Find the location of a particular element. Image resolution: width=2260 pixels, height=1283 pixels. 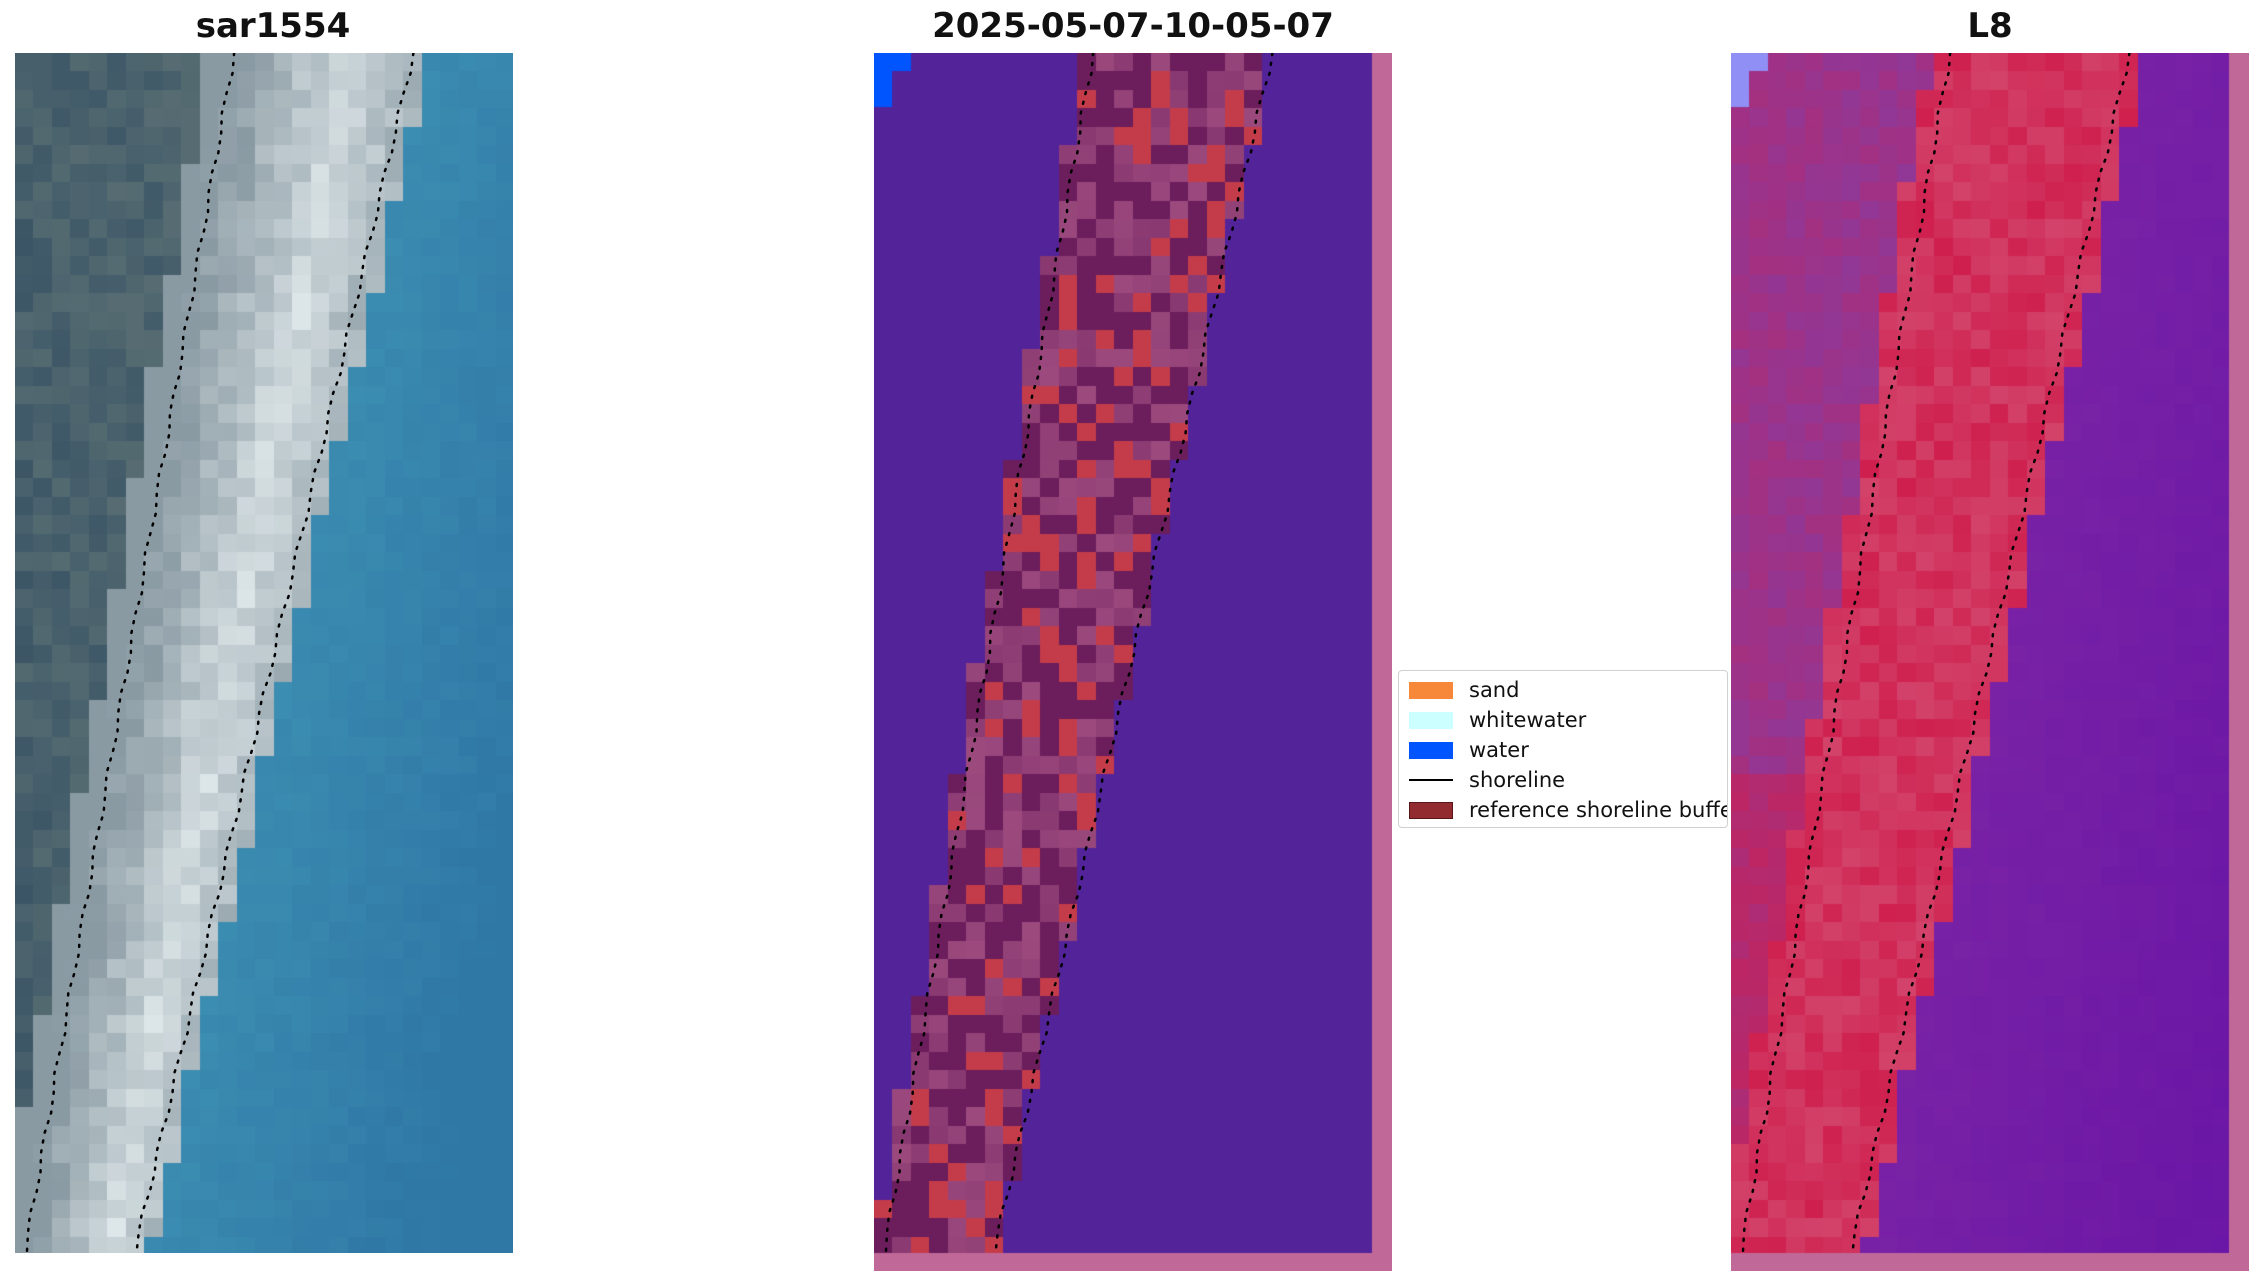

legend-label-buffer: reference shoreline buffer is located at coordinates (1598, 810).